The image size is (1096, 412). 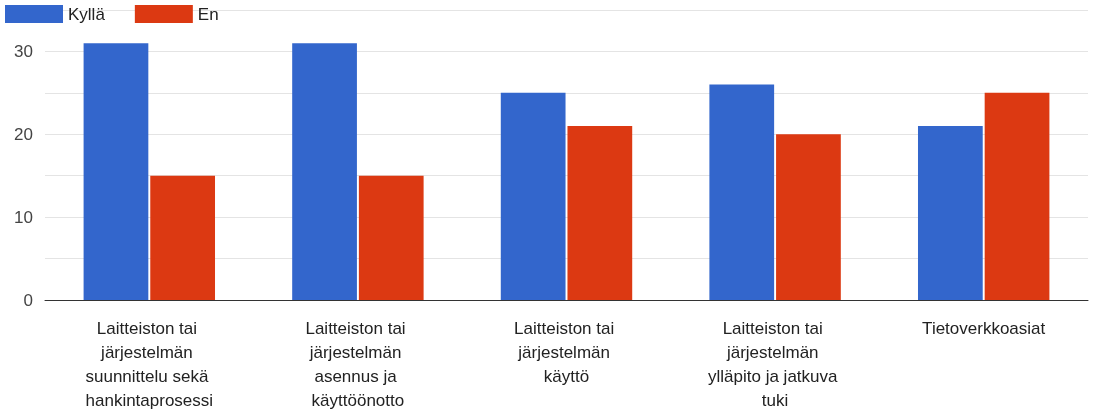 I want to click on y-tick-label: 20, so click(x=23, y=134).